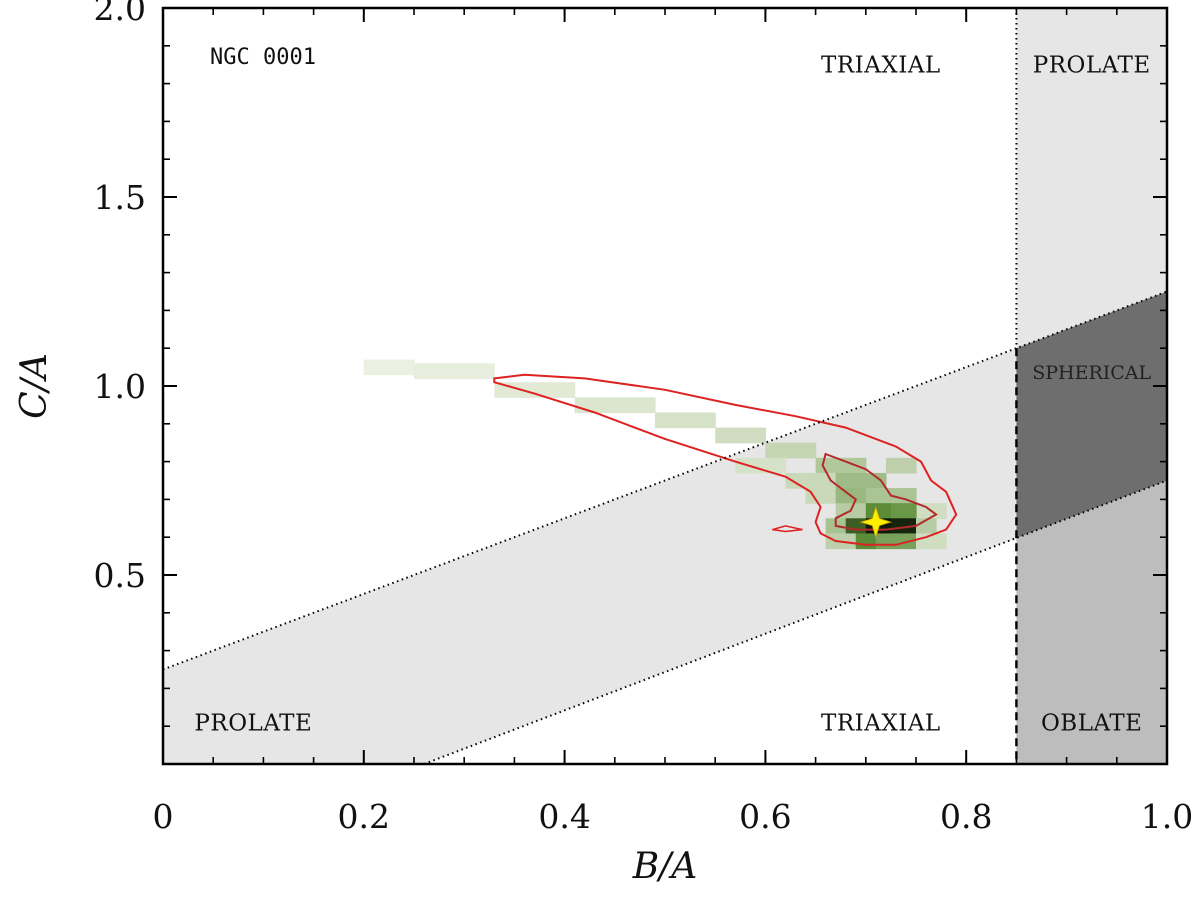 This screenshot has height=898, width=1200. Describe the element at coordinates (1091, 622) in the screenshot. I see `oblate-region` at that location.